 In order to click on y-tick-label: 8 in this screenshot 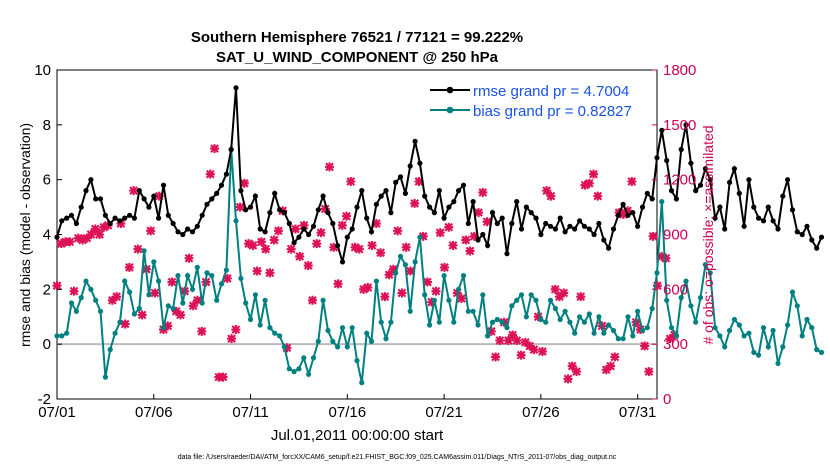, I will do `click(47, 125)`.